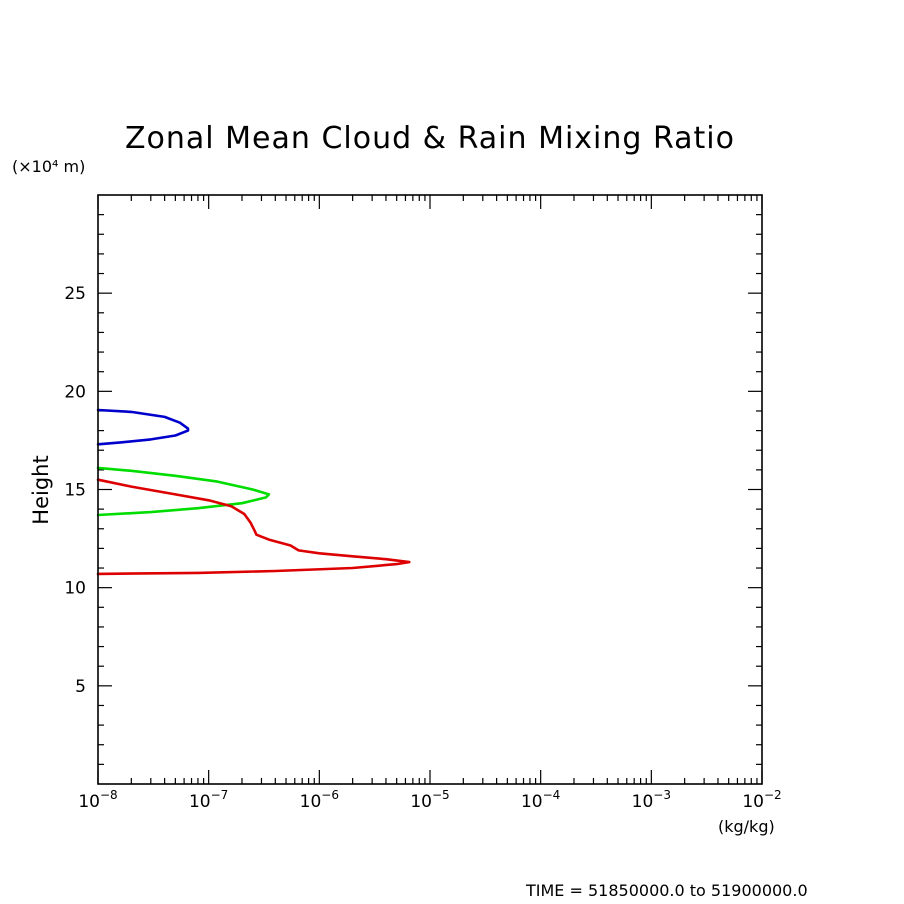 This screenshot has width=904, height=904. What do you see at coordinates (761, 800) in the screenshot?
I see `x-tick-label: 10⁻²` at bounding box center [761, 800].